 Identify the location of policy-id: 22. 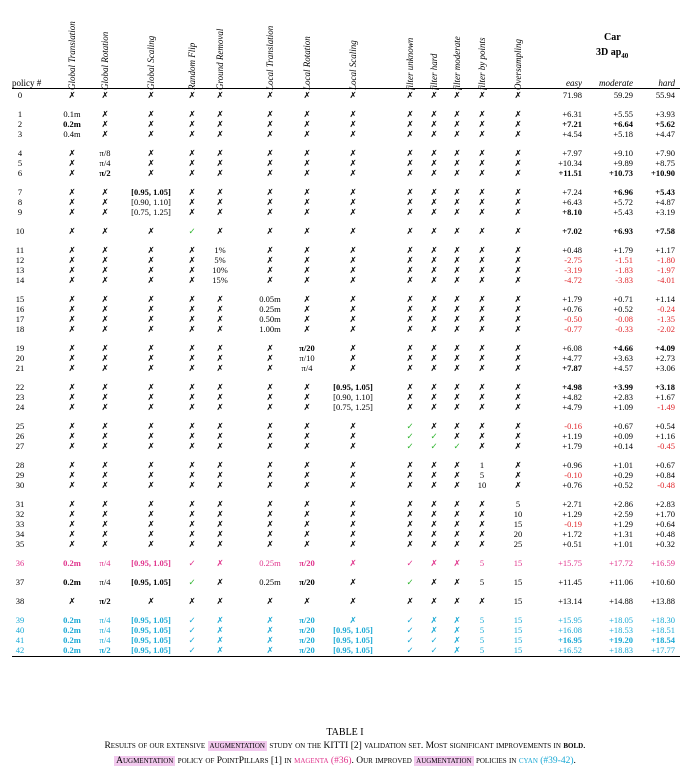
(20, 387).